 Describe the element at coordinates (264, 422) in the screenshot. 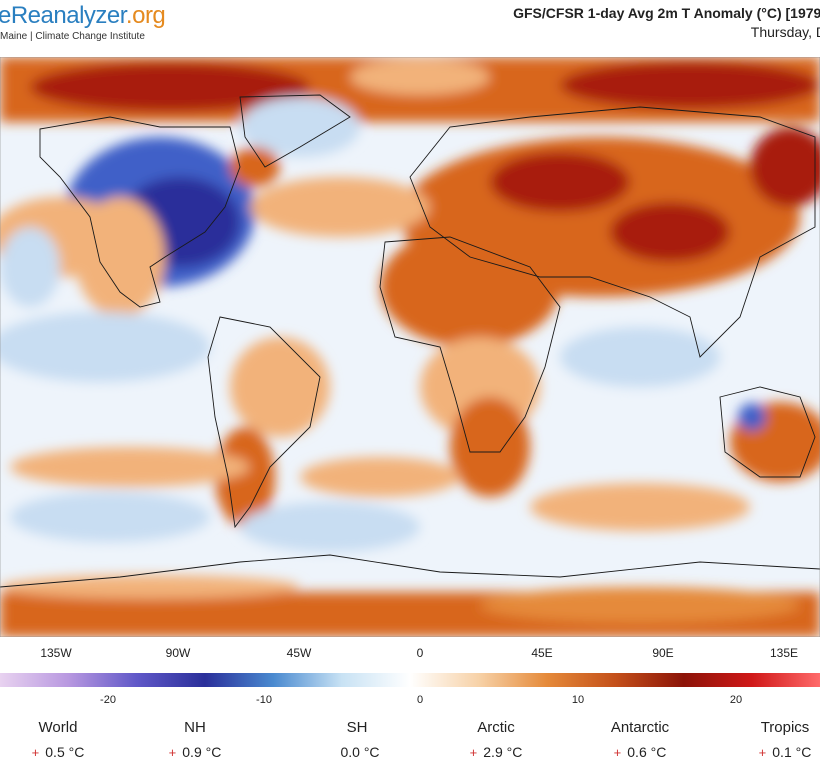

I see `south-america-outline` at that location.